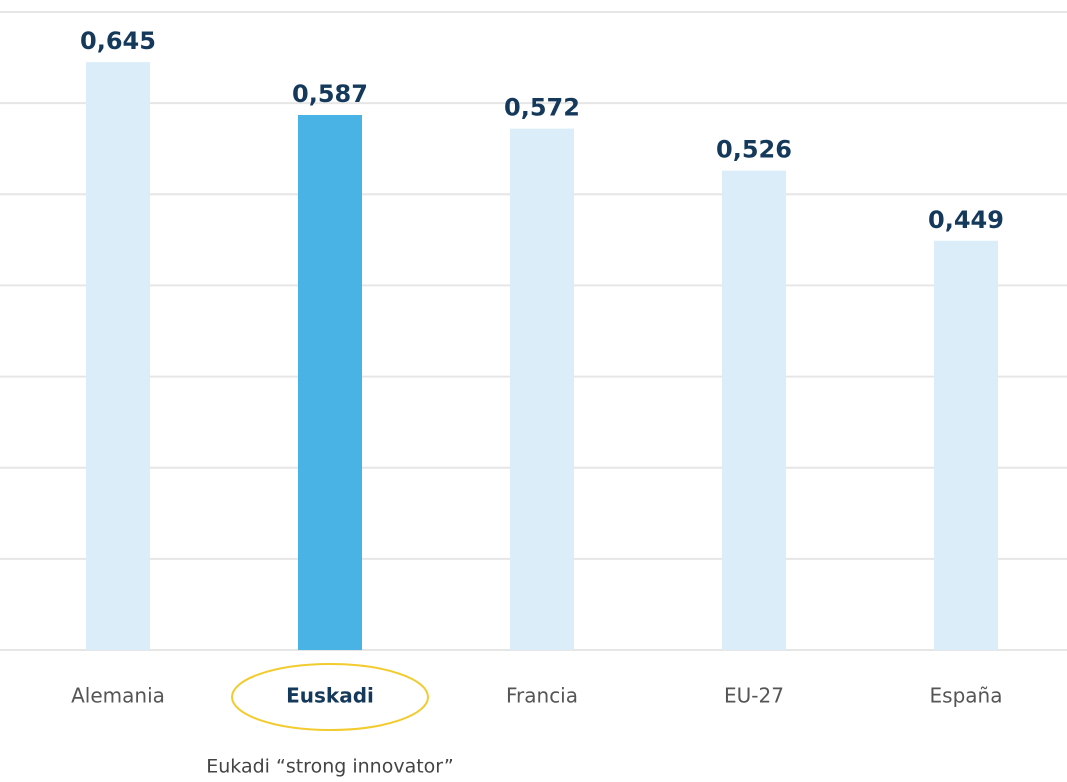 Image resolution: width=1067 pixels, height=782 pixels. I want to click on value-label: 0,526, so click(754, 150).